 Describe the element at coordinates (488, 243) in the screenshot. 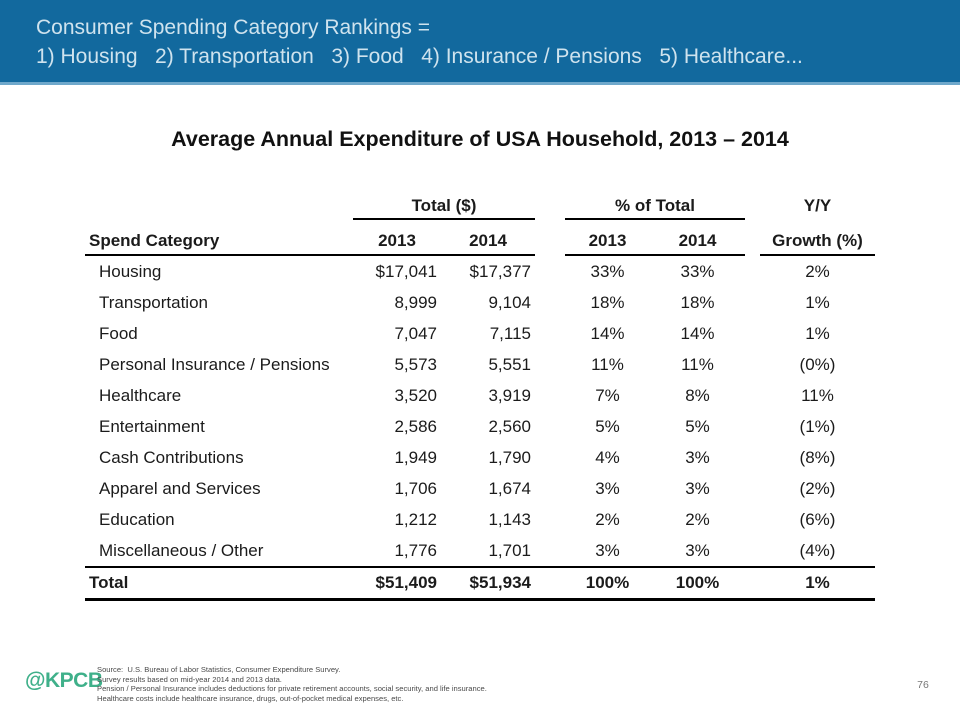

I see `column-header-total-2014: 2014` at that location.